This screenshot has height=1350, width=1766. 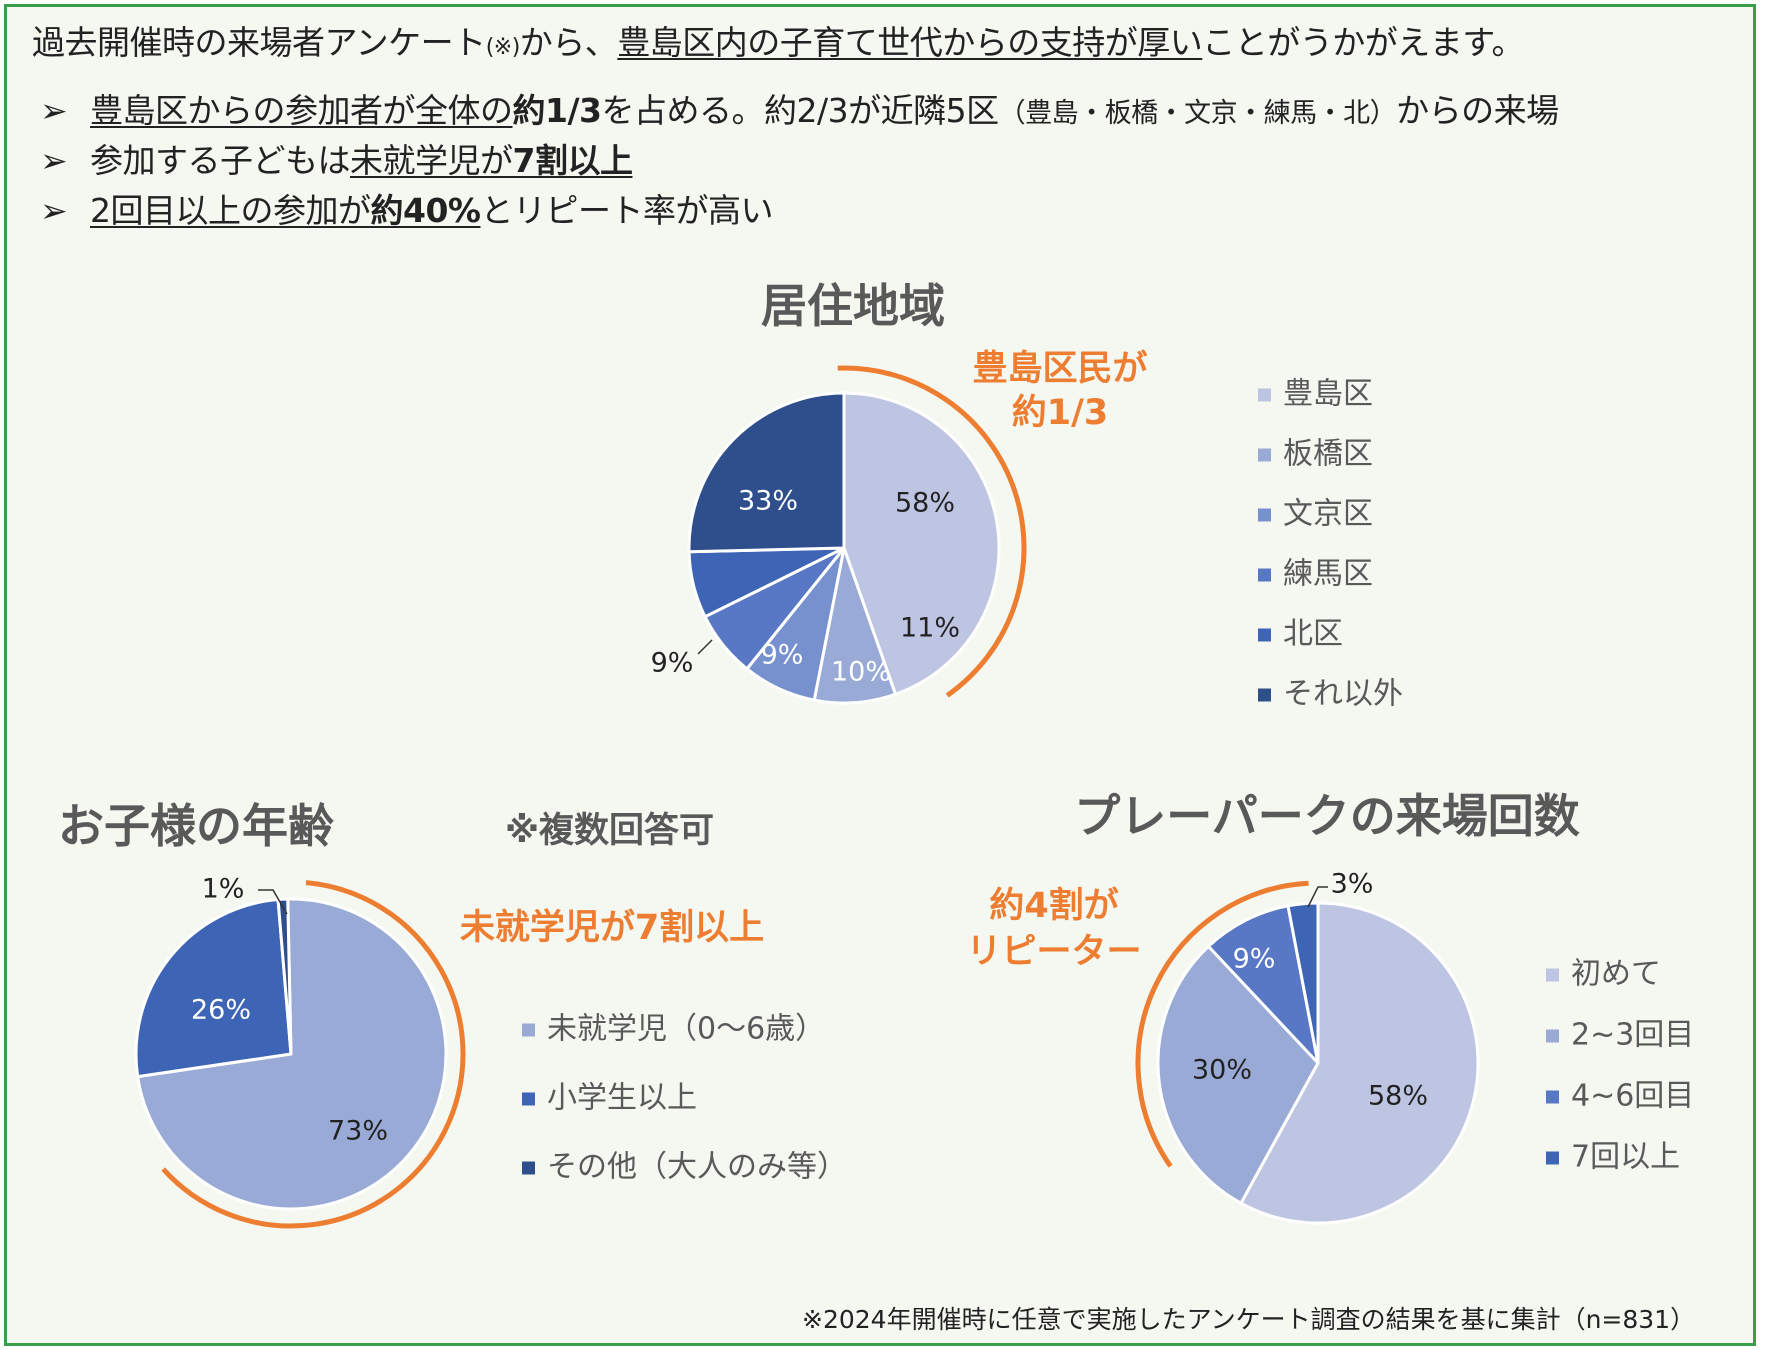 What do you see at coordinates (768, 501) in the screenshot?
I see `data-label: 33%` at bounding box center [768, 501].